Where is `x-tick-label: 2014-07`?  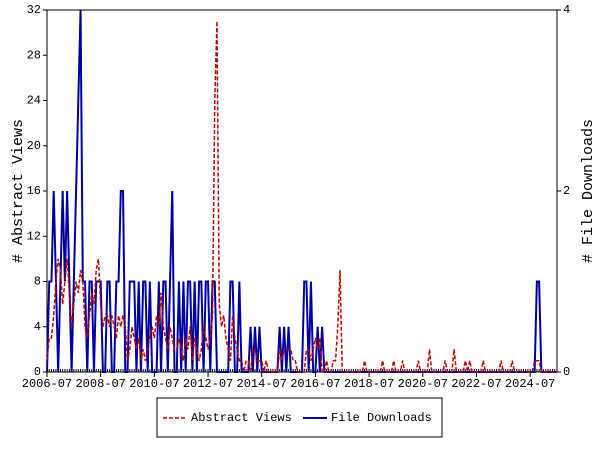
x-tick-label: 2014-07 is located at coordinates (262, 384).